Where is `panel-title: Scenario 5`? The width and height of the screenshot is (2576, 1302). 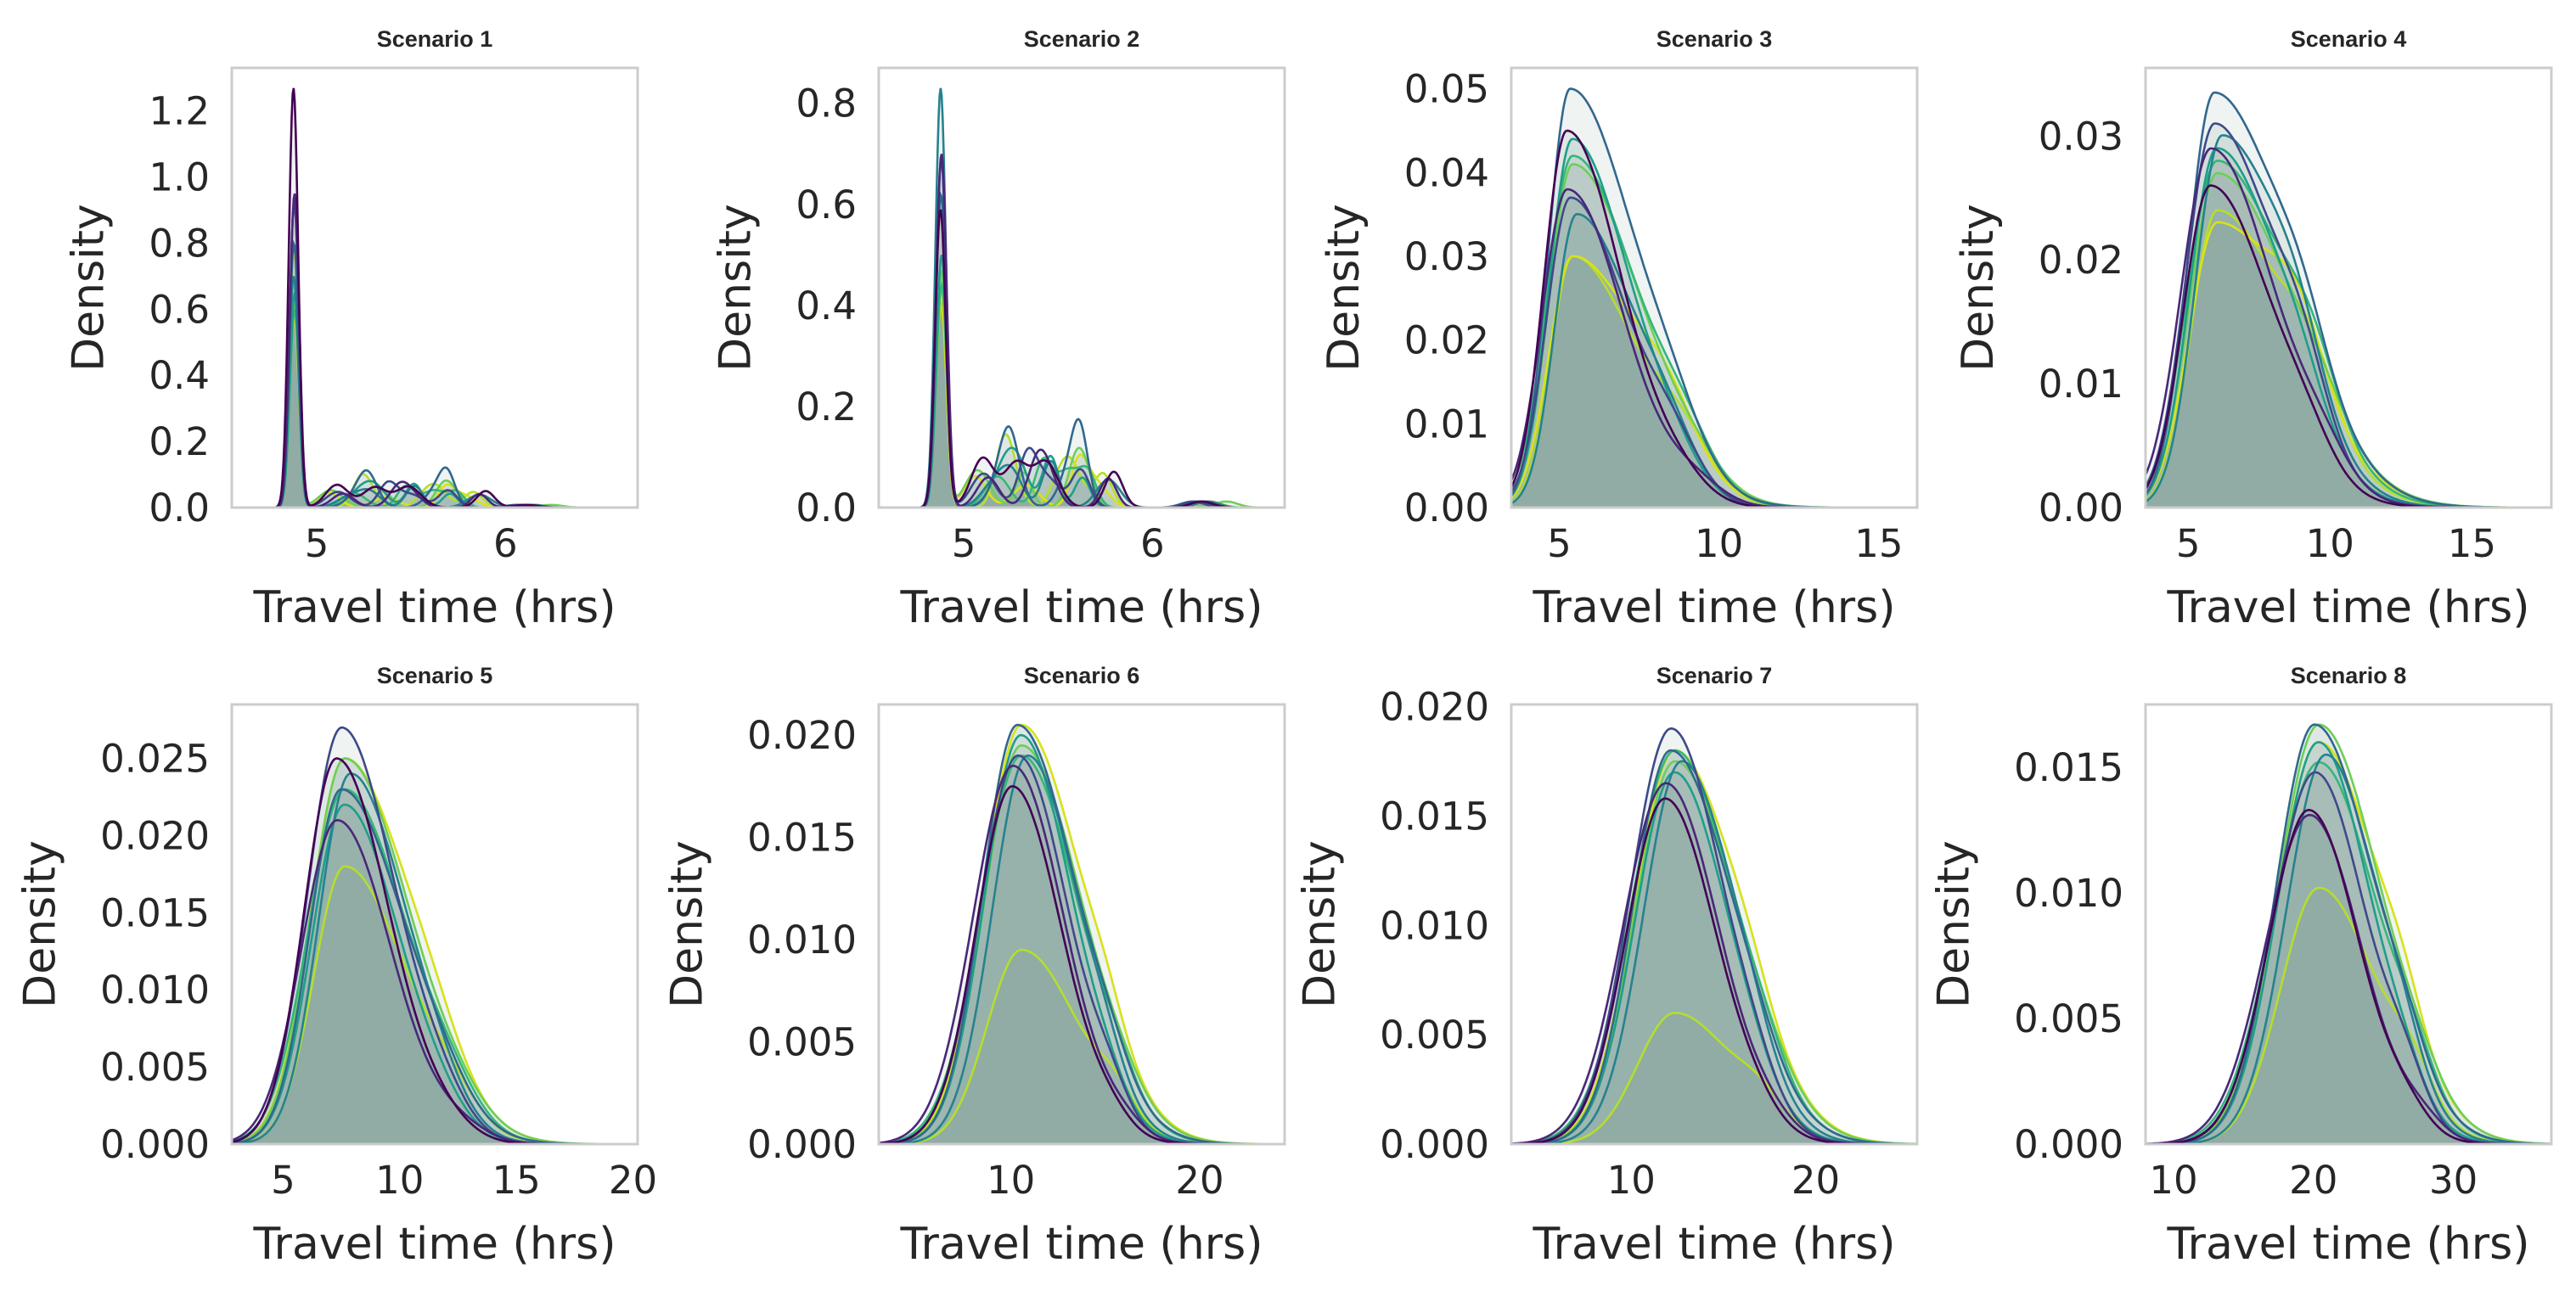 panel-title: Scenario 5 is located at coordinates (435, 675).